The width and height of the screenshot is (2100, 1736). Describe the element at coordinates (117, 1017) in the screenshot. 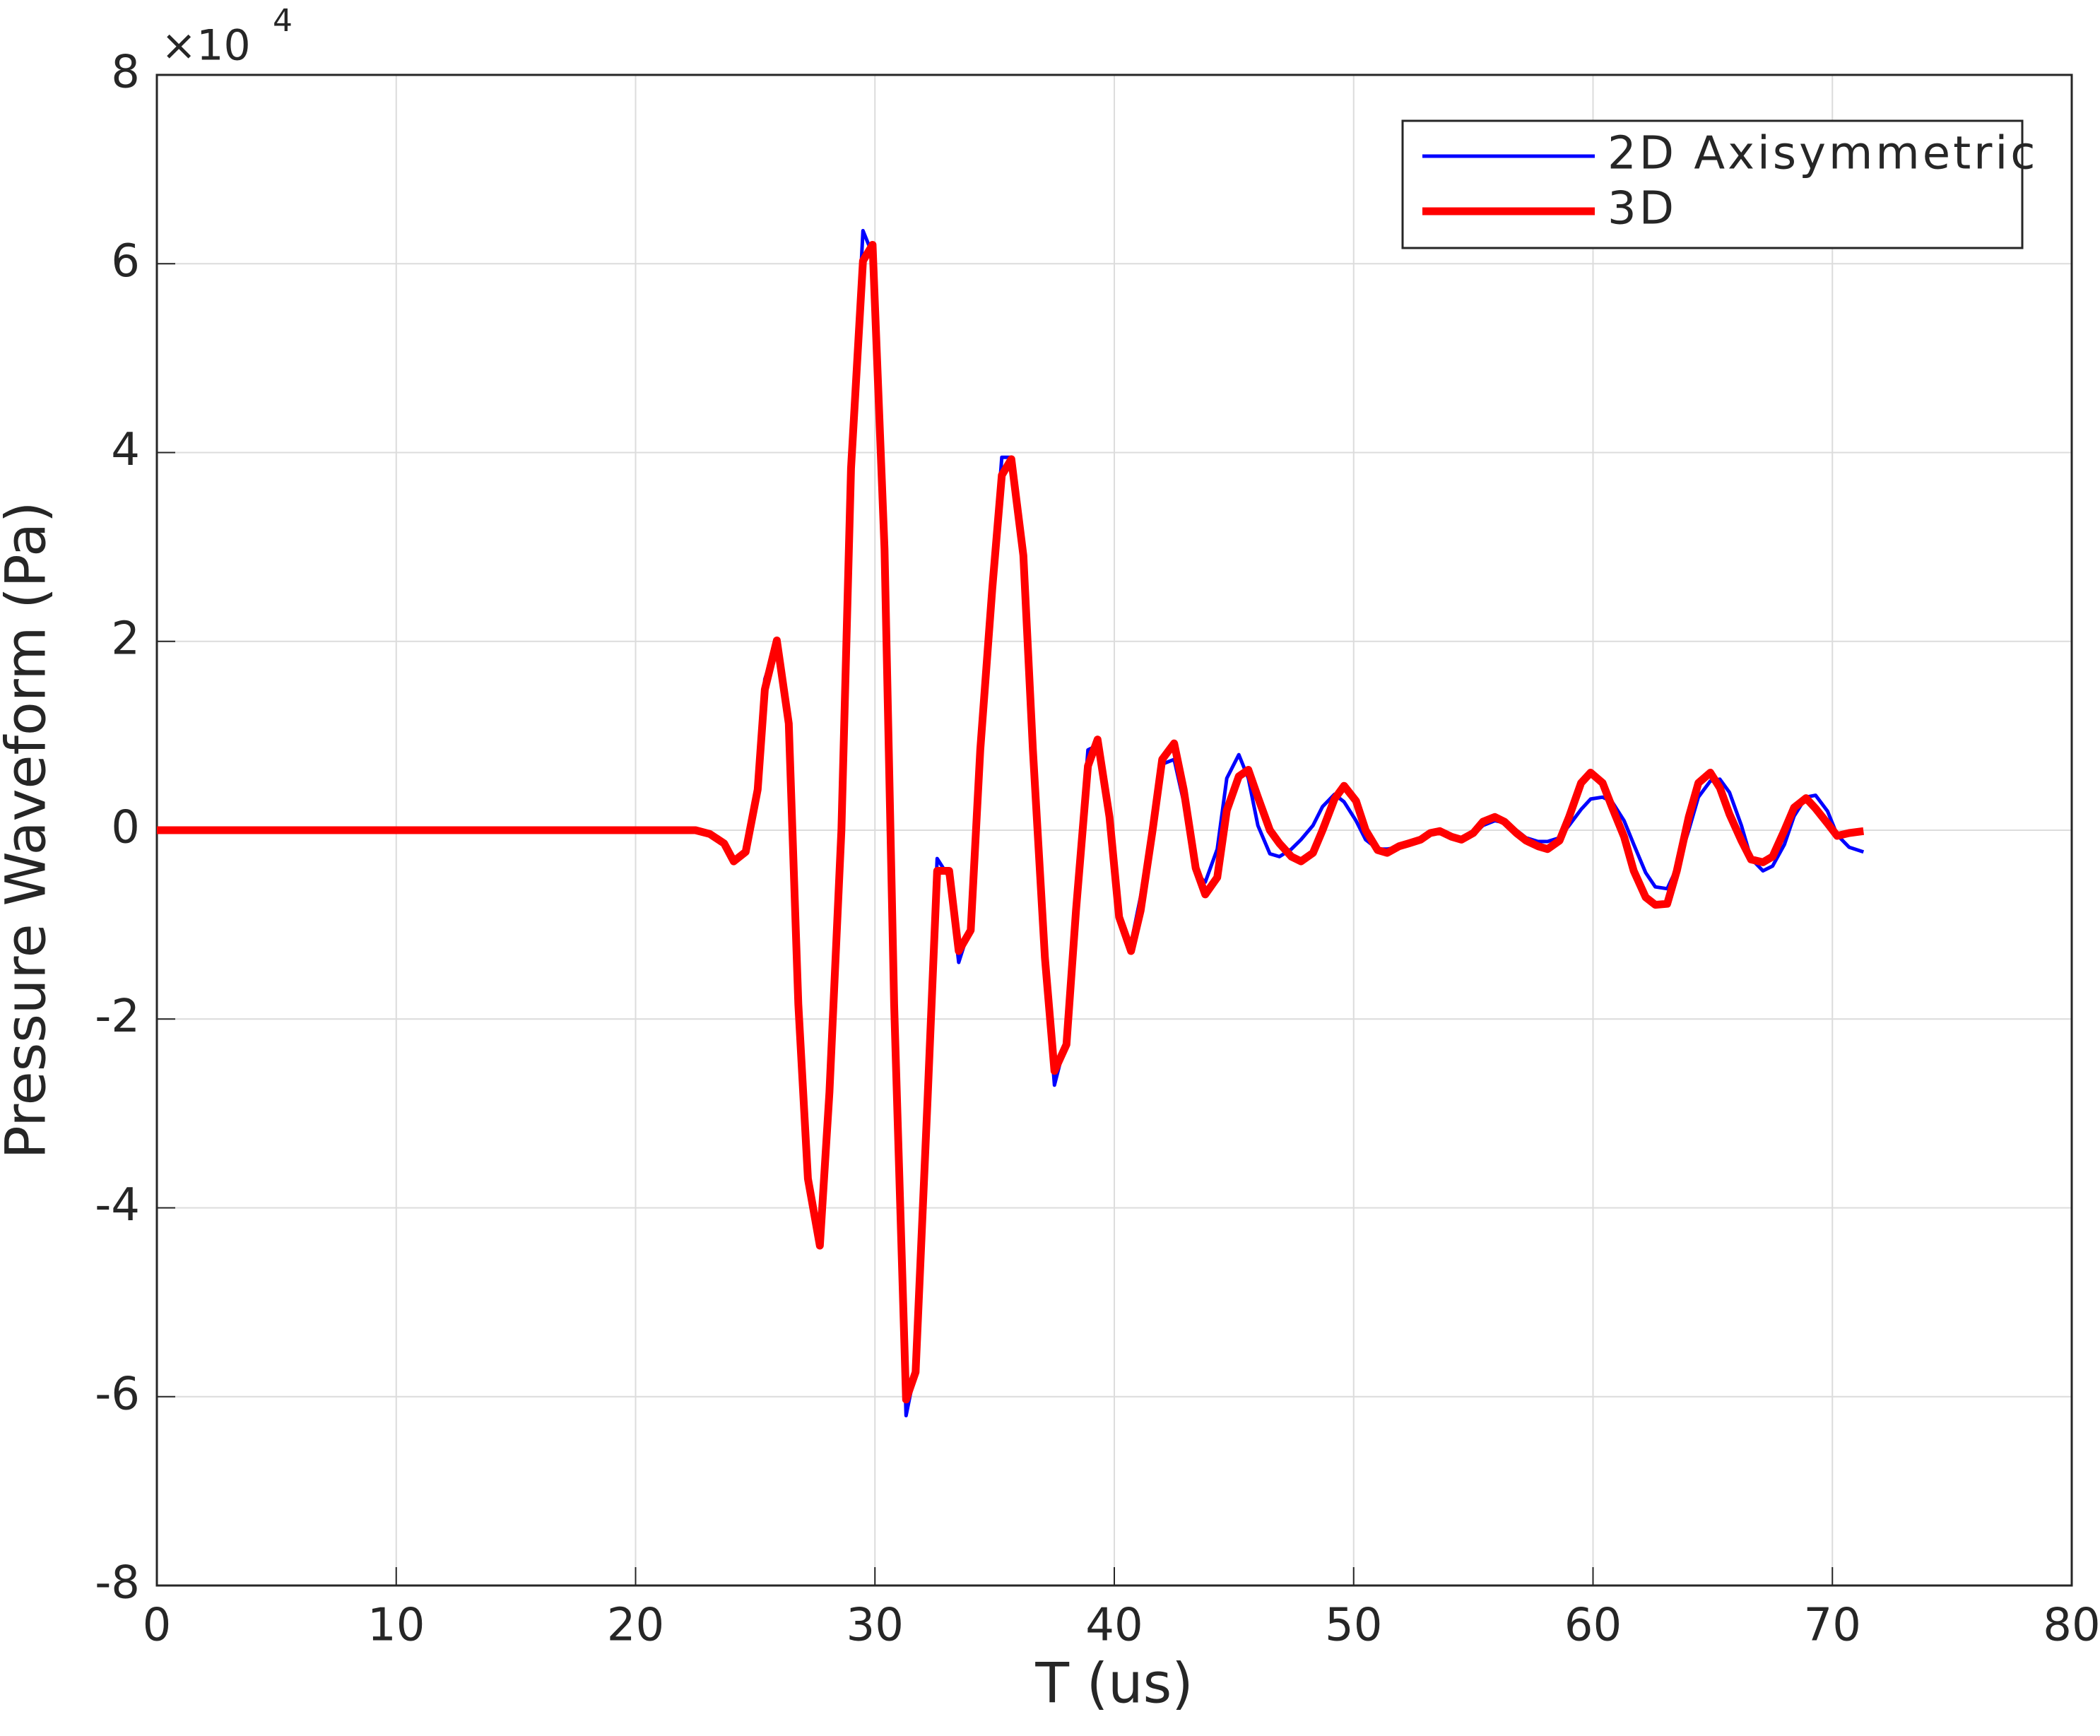

I see `y-tick-label: -2` at that location.